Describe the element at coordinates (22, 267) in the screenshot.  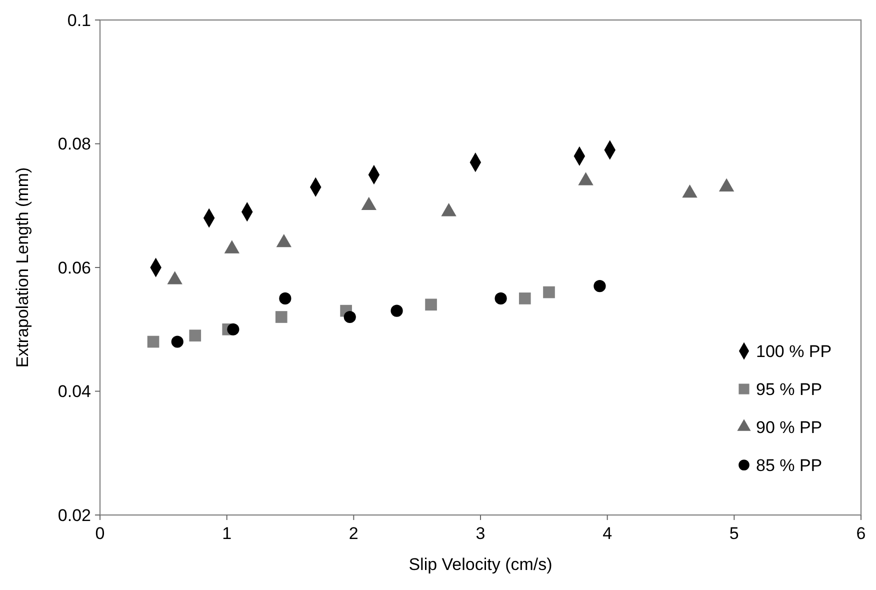
I see `y-axis-title: Extrapolation Length (mm)` at that location.